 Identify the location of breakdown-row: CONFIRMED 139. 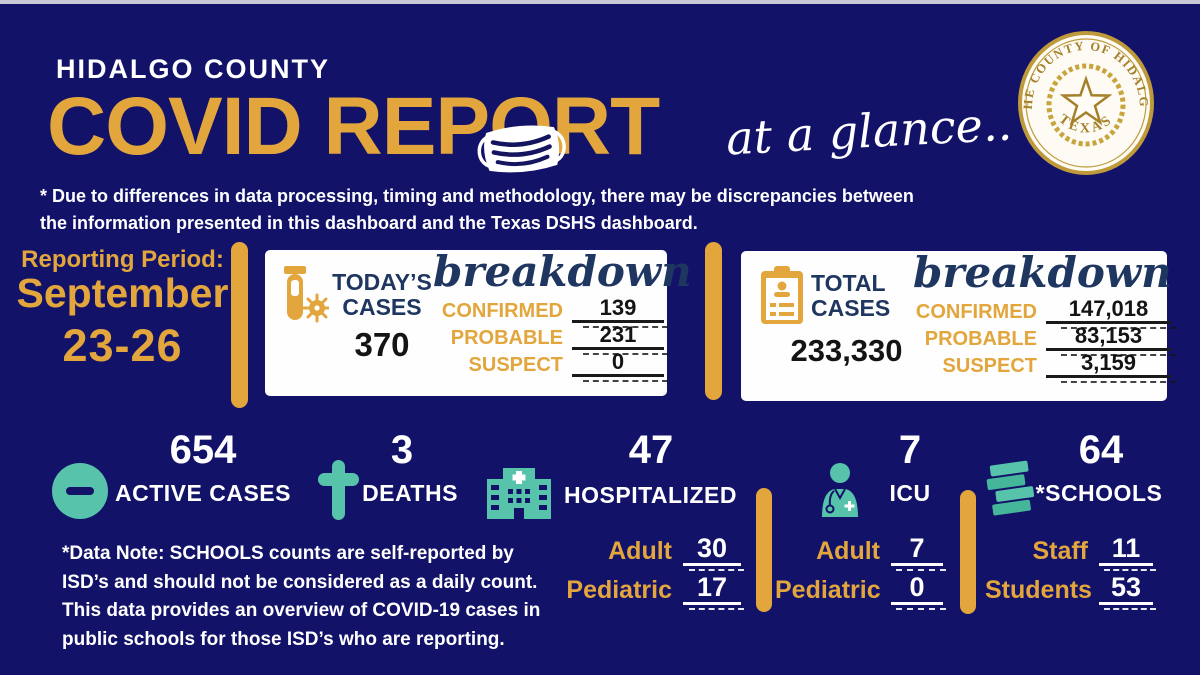
(548, 312).